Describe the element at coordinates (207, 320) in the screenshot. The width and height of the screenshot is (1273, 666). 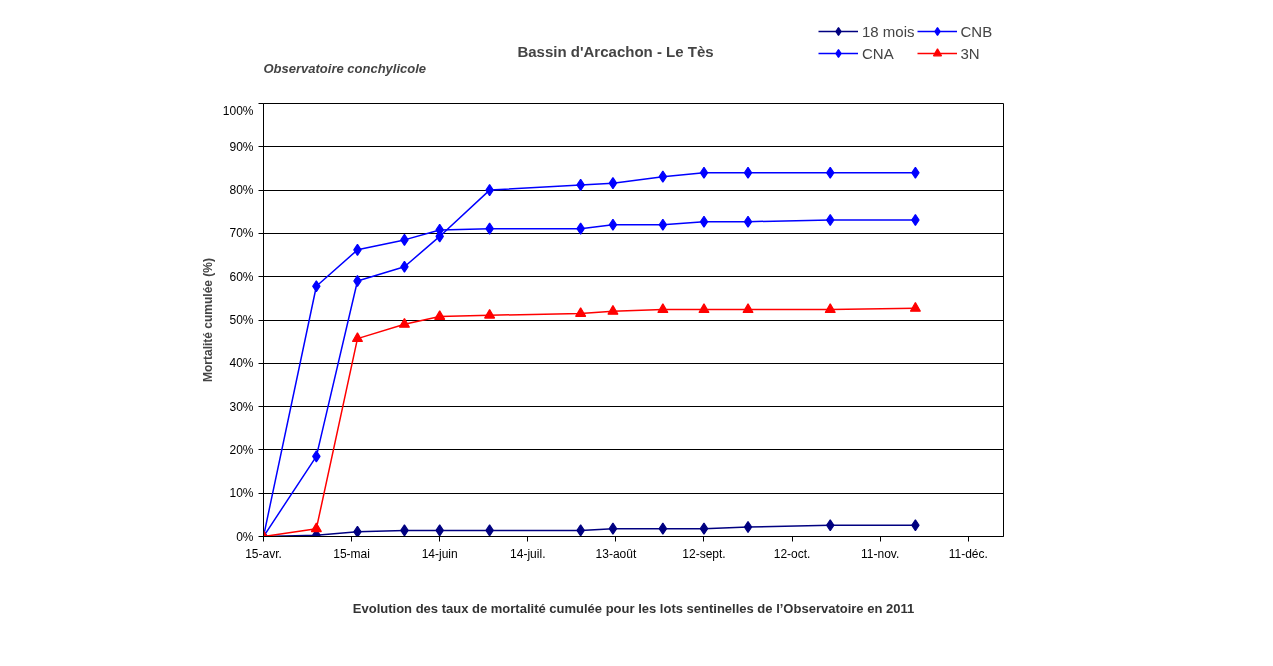
I see `y-axis-title: Mortalité cumulée (%)` at that location.